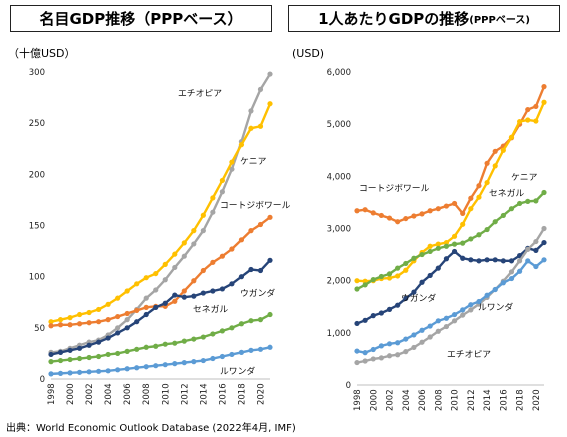 The height and width of the screenshot is (437, 567). What do you see at coordinates (488, 400) in the screenshot?
I see `right-x-tick-label: 2014` at bounding box center [488, 400].